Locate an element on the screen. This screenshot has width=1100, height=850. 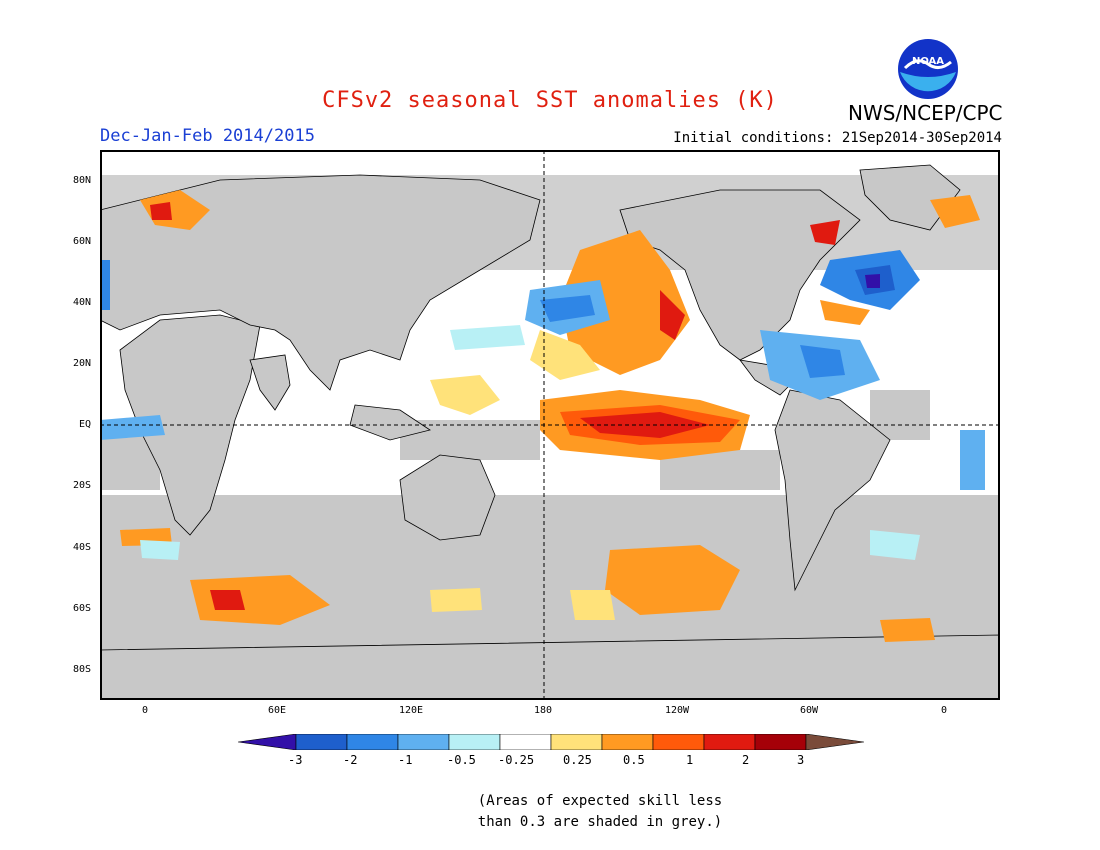
colorbar-max-arrow is located at coordinates (834, 742).